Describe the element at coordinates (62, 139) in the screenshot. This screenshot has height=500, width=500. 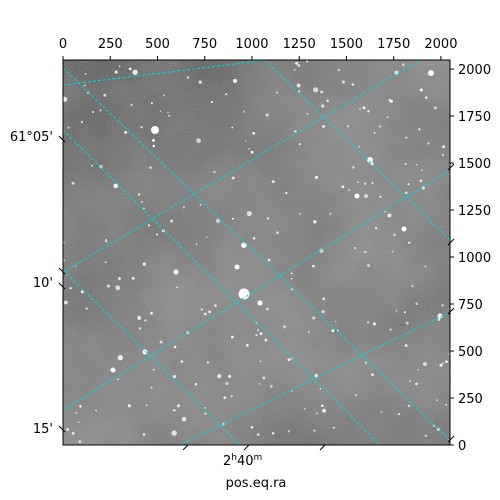
I see `dec-tick` at that location.